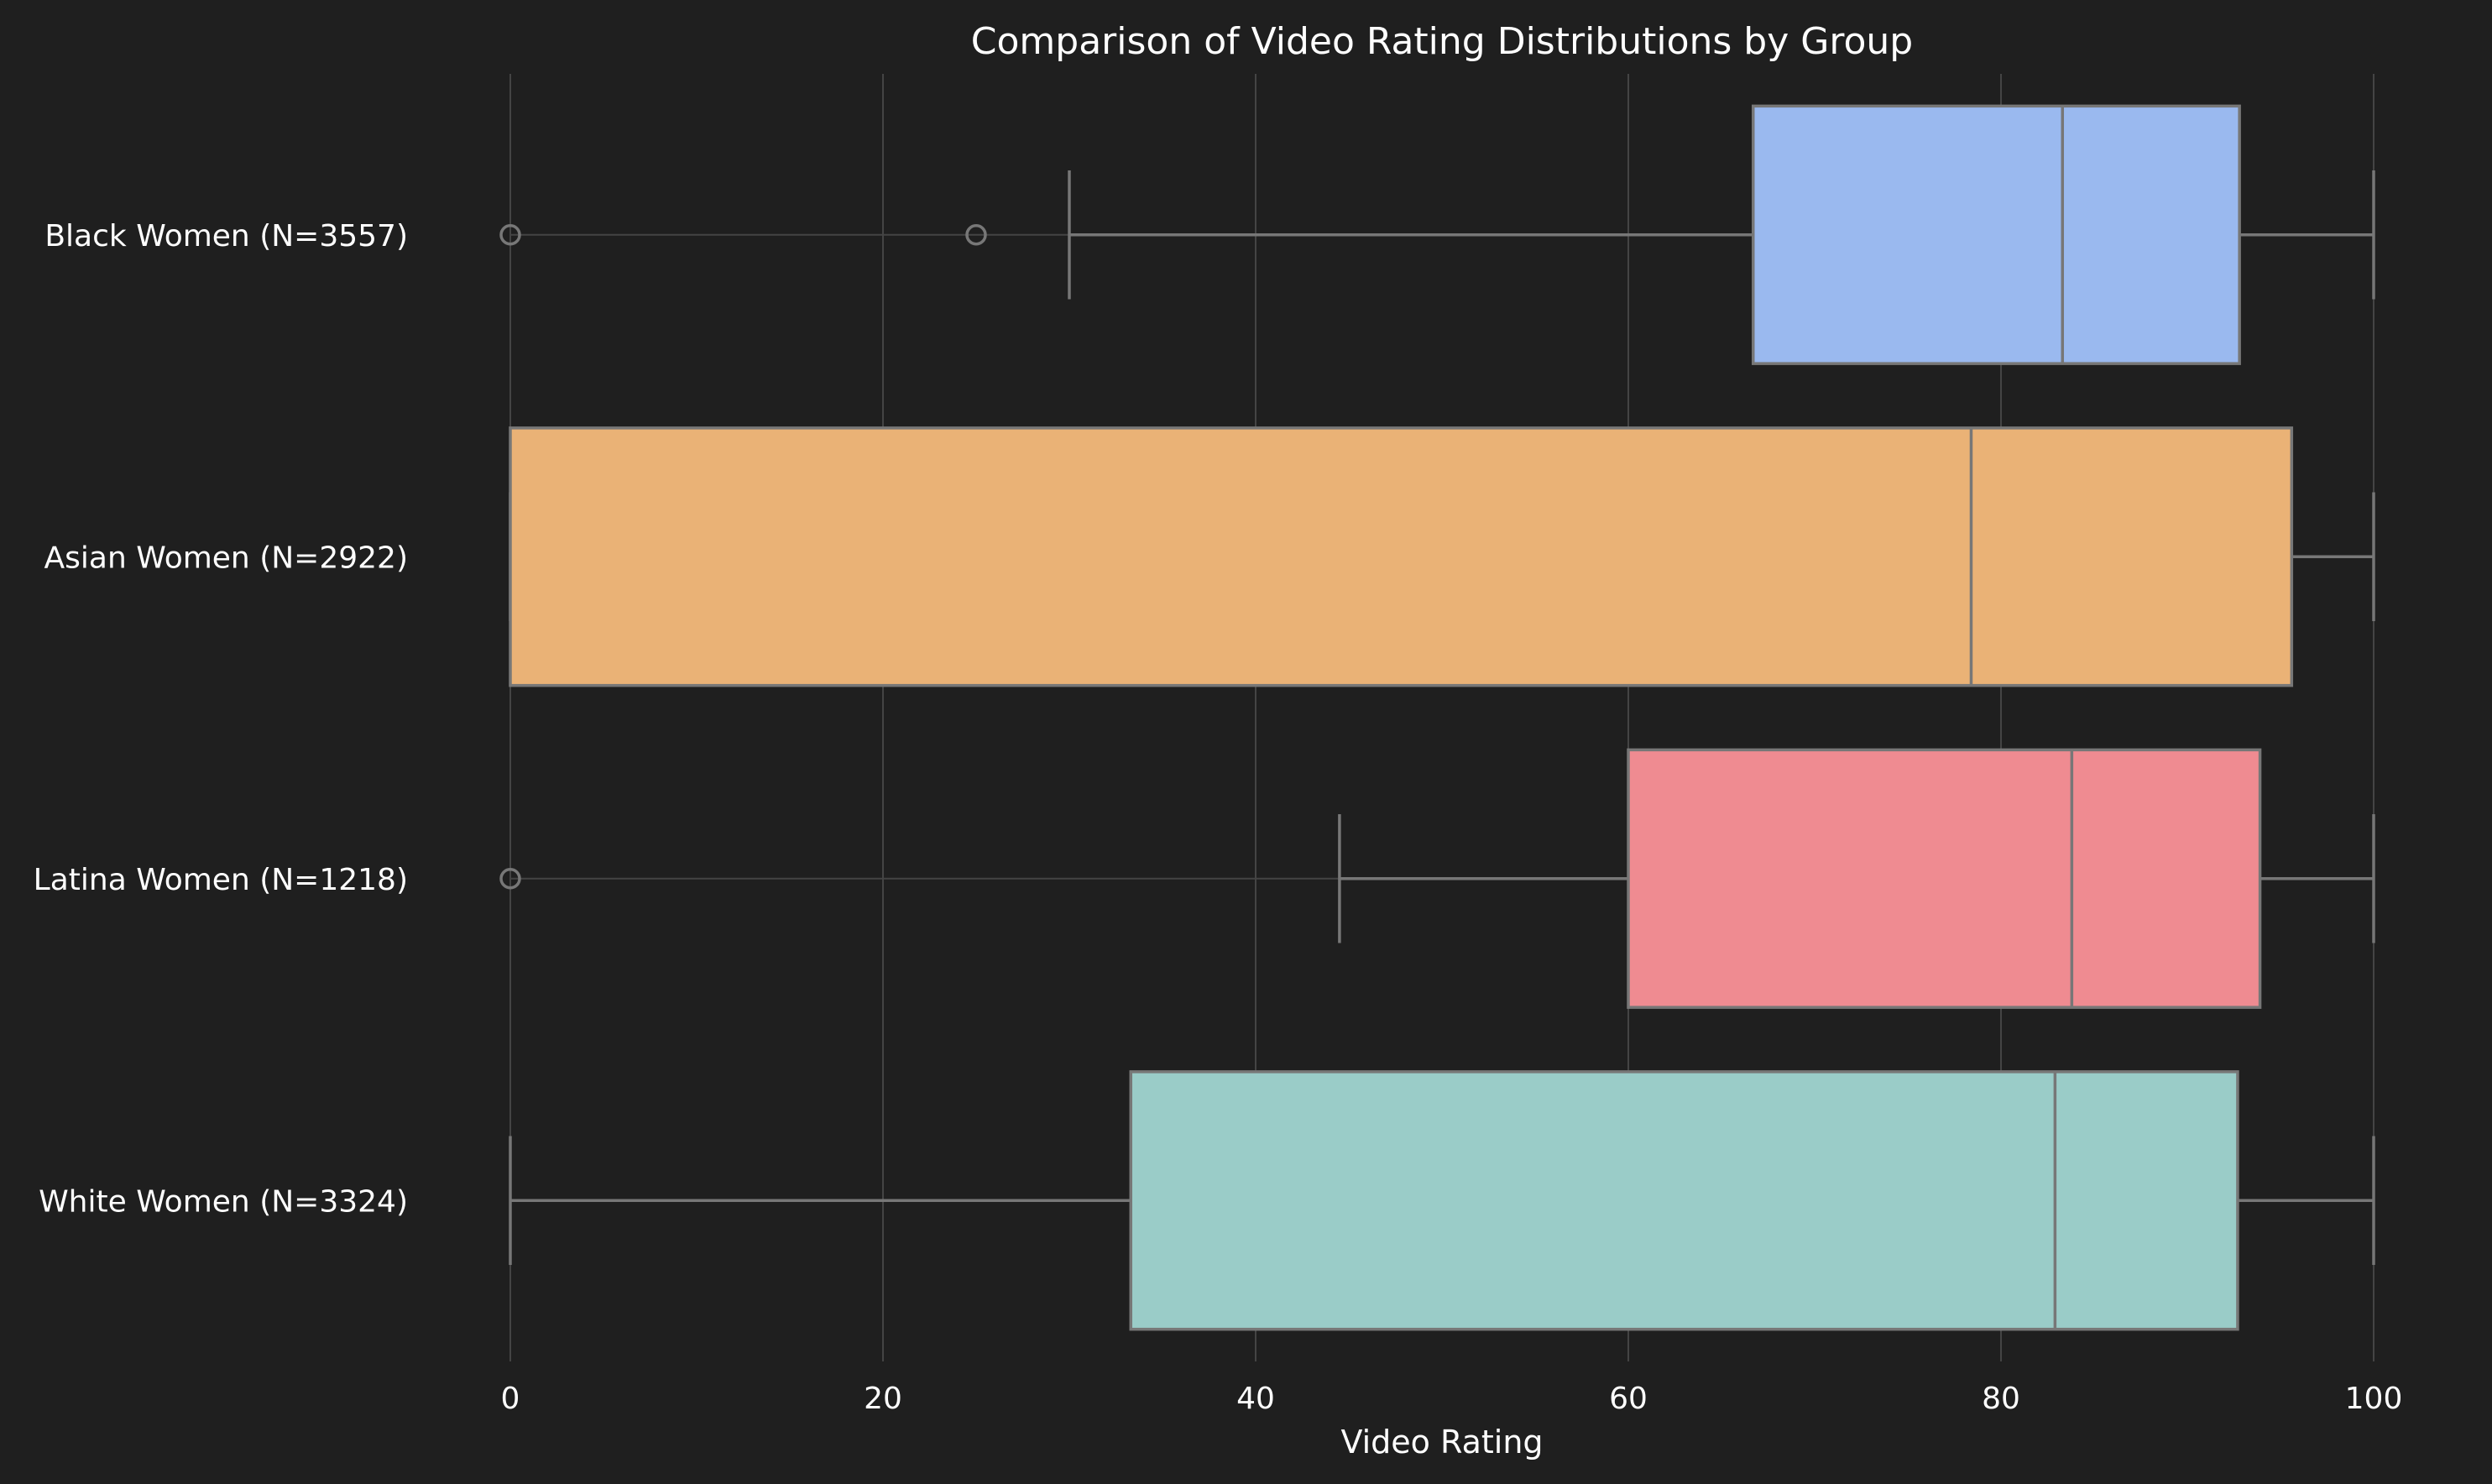  What do you see at coordinates (226, 558) in the screenshot?
I see `y-tick-label: Asian Women (N=2922)` at bounding box center [226, 558].